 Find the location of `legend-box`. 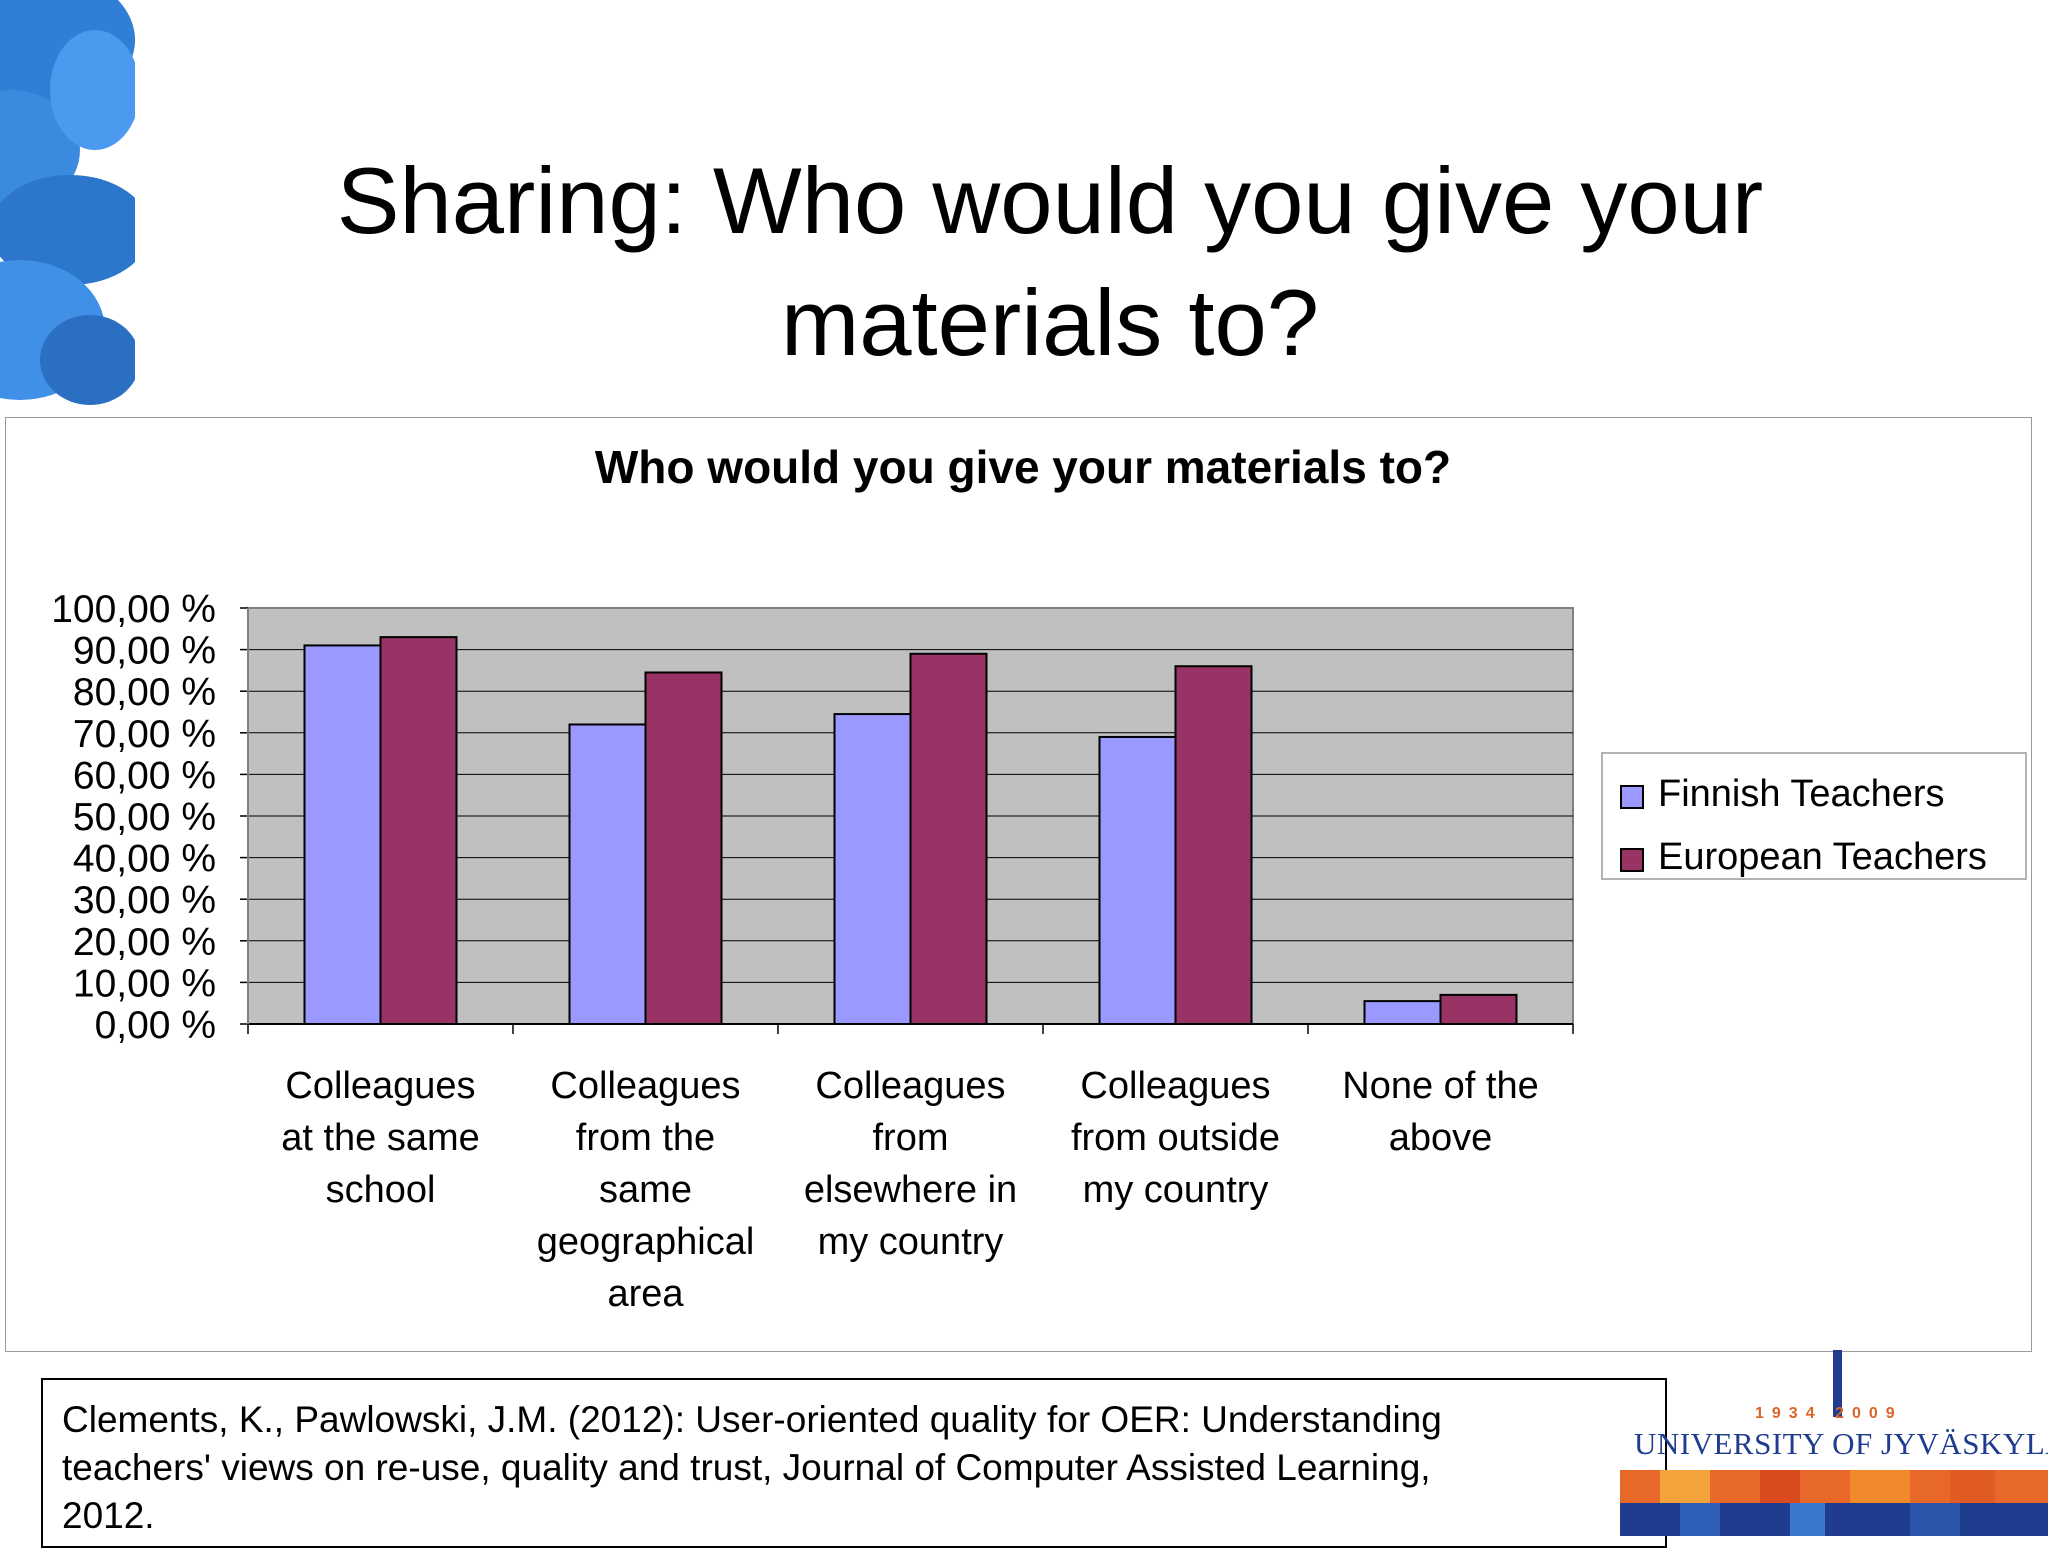

legend-box is located at coordinates (1814, 816).